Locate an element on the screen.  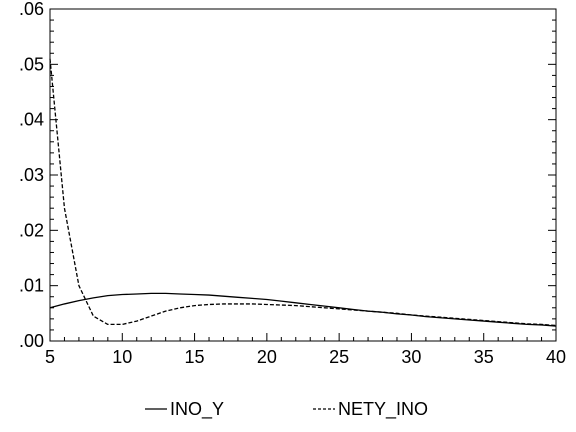
legend-label-ino-y: INO_Y is located at coordinates (197, 409).